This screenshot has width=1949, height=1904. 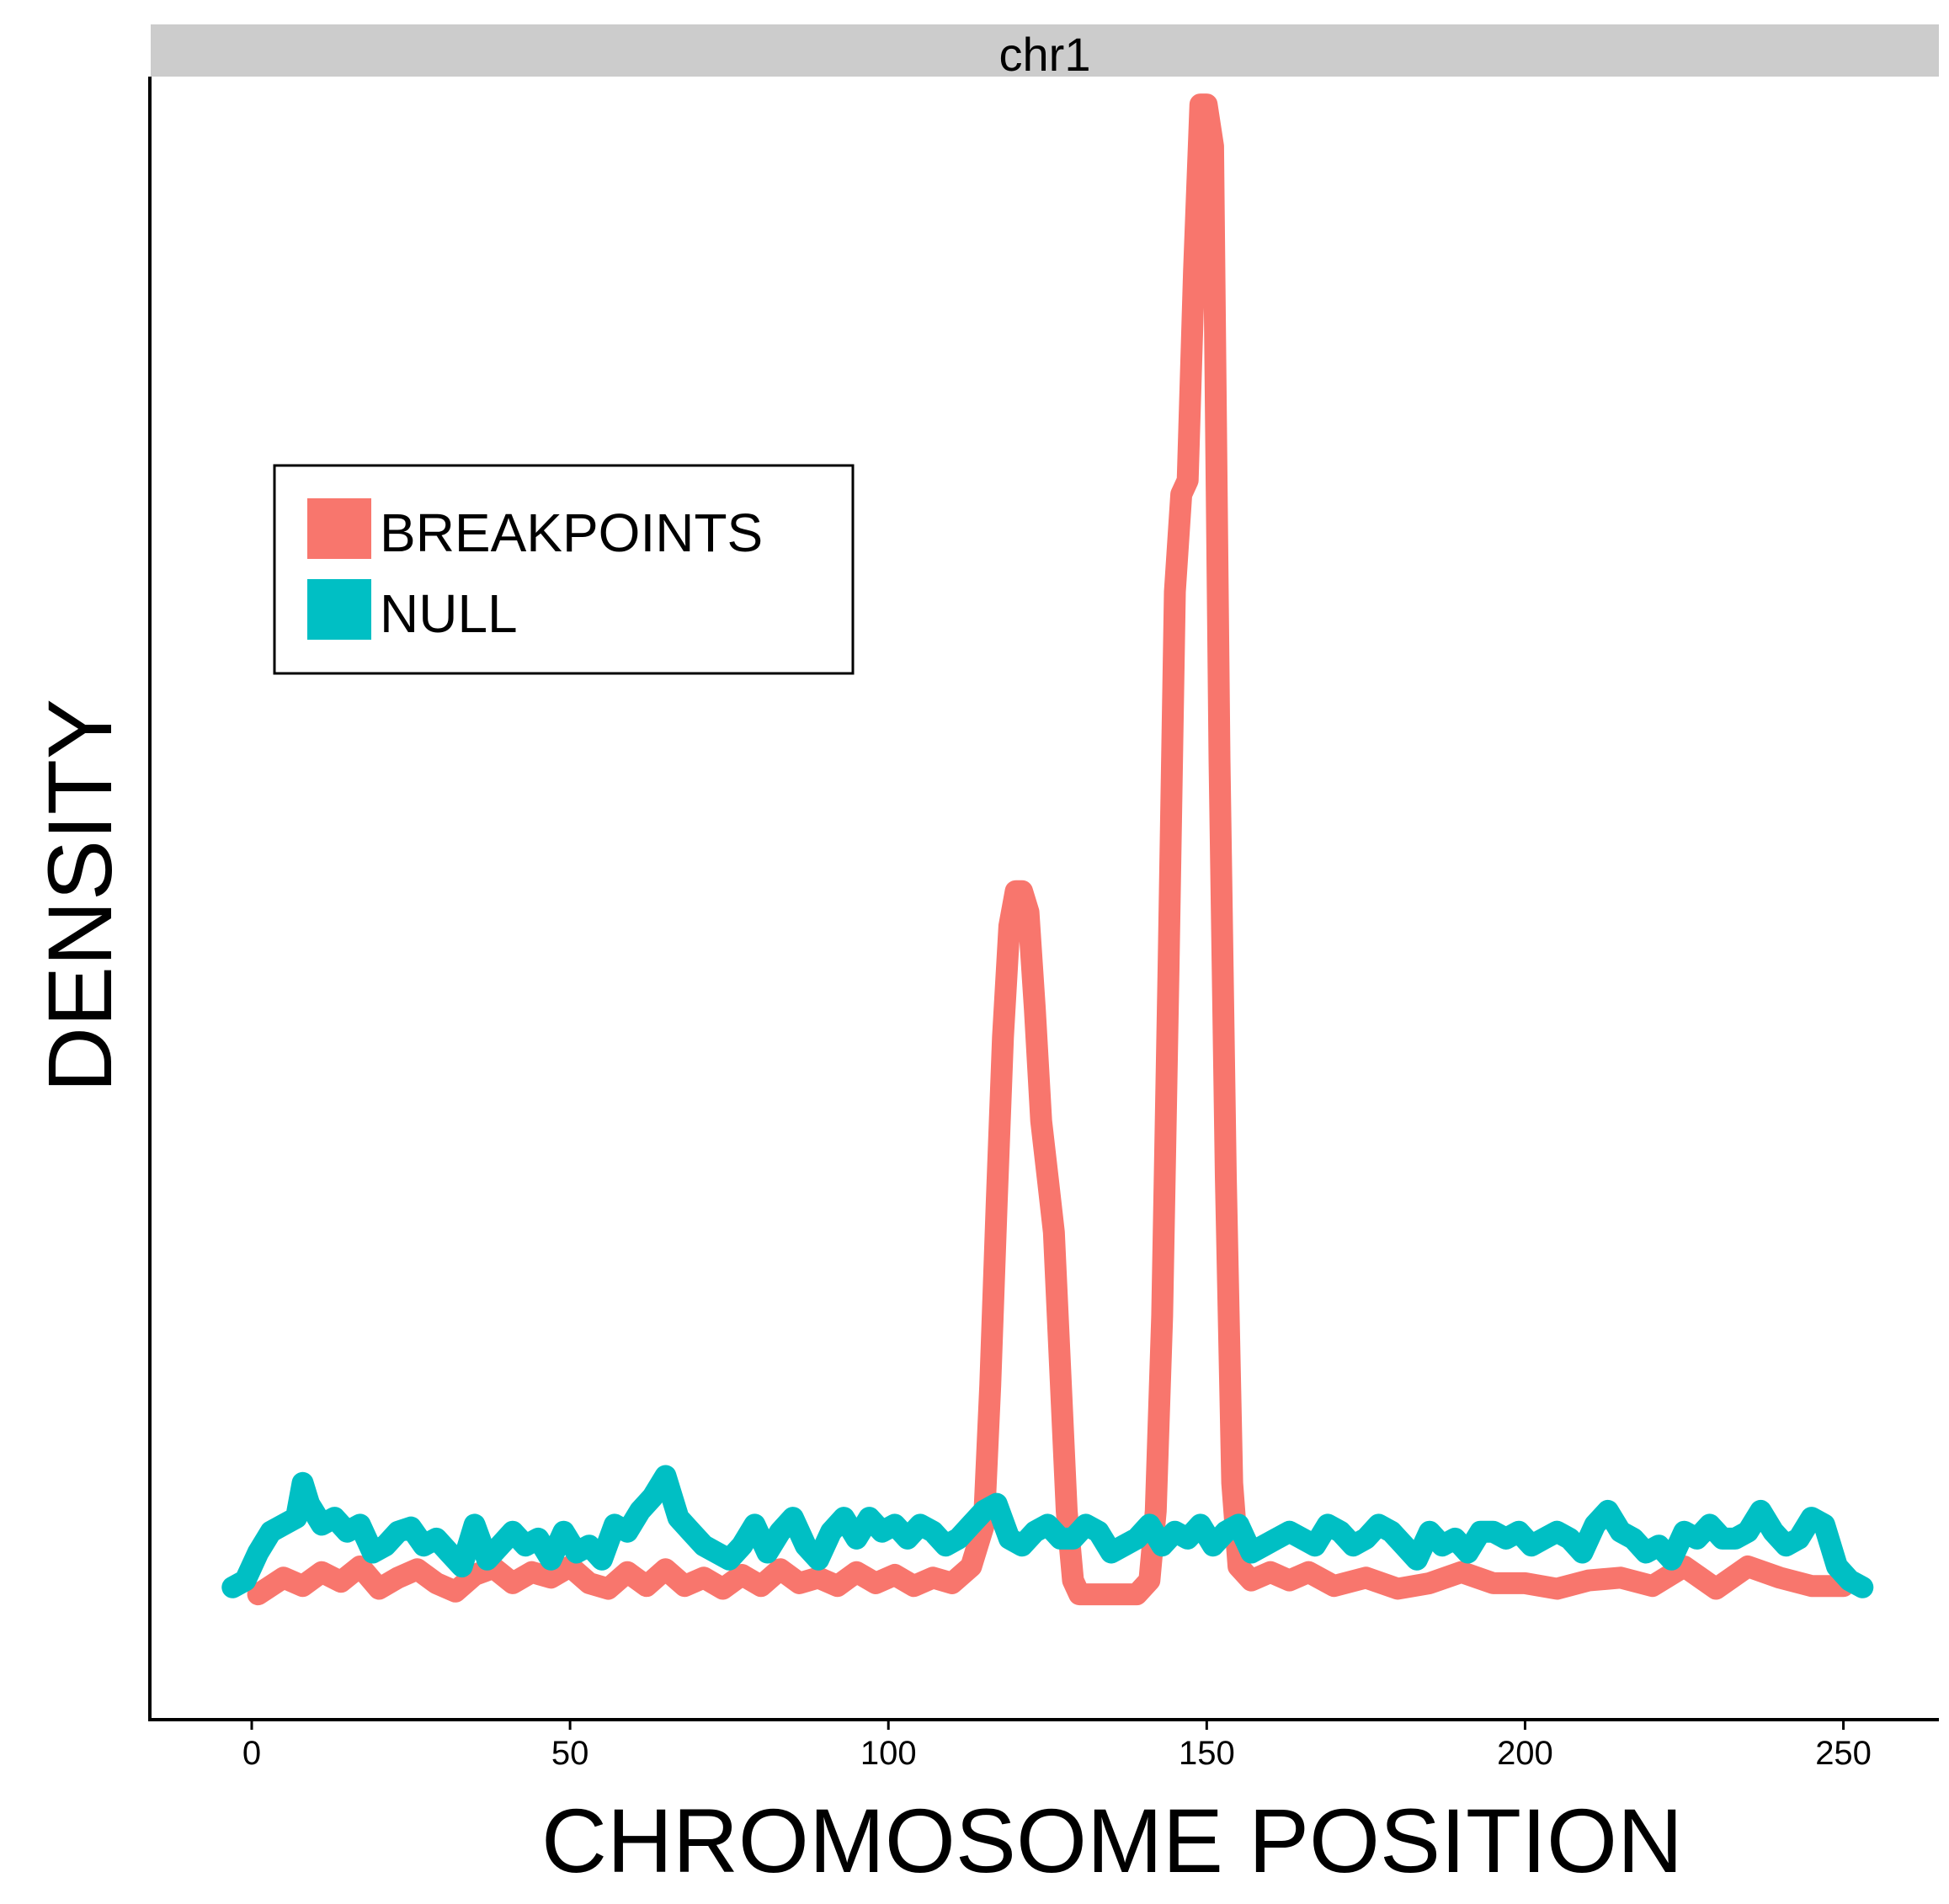 I want to click on legend-key-null, so click(x=339, y=609).